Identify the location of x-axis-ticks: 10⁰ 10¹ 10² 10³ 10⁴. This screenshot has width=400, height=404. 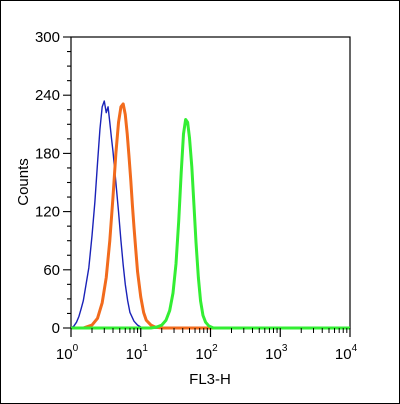
(207, 345).